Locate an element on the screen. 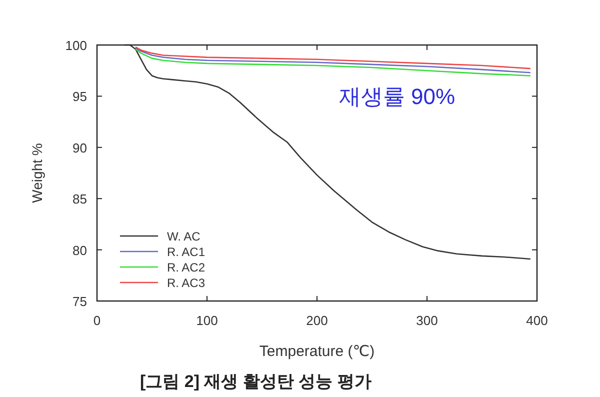 Image resolution: width=600 pixels, height=397 pixels. y-tick-label: 95 is located at coordinates (79, 96).